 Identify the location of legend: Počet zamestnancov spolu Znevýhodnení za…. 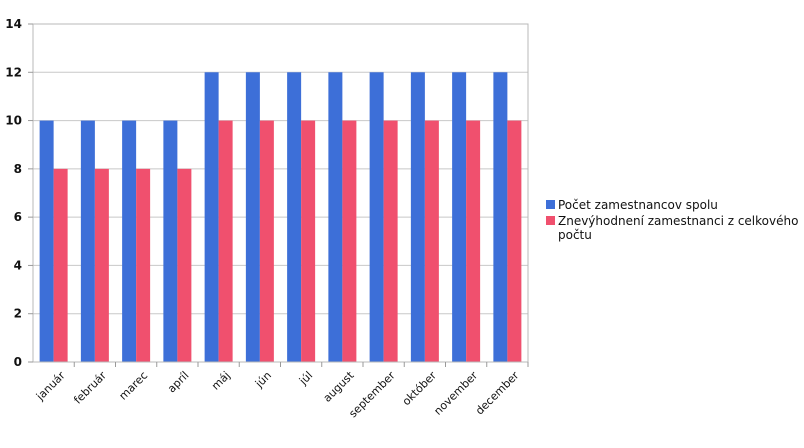
(675, 221).